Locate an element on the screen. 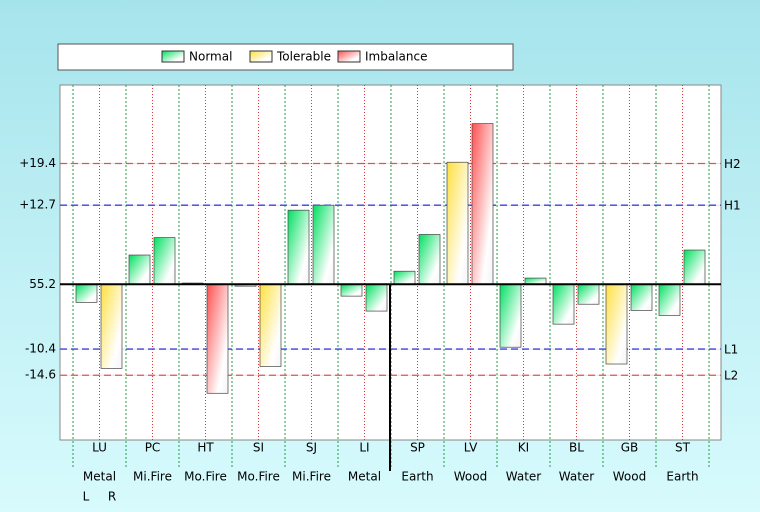 The height and width of the screenshot is (512, 760). series-label: R is located at coordinates (112, 497).